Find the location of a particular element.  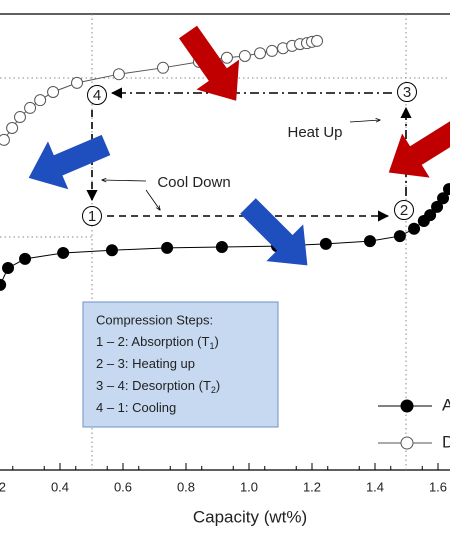

step-number: 4 is located at coordinates (97, 95).